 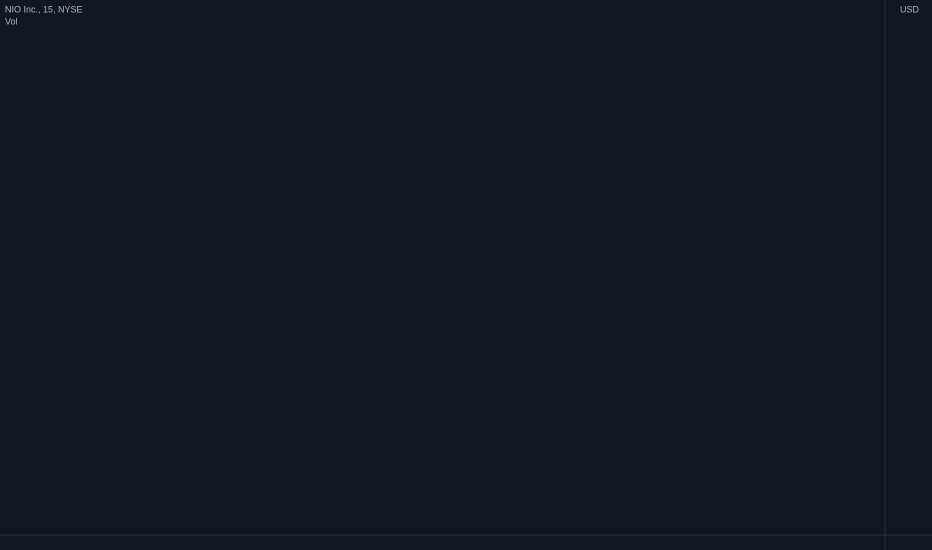 What do you see at coordinates (910, 9) in the screenshot?
I see `axis-label: USD` at bounding box center [910, 9].